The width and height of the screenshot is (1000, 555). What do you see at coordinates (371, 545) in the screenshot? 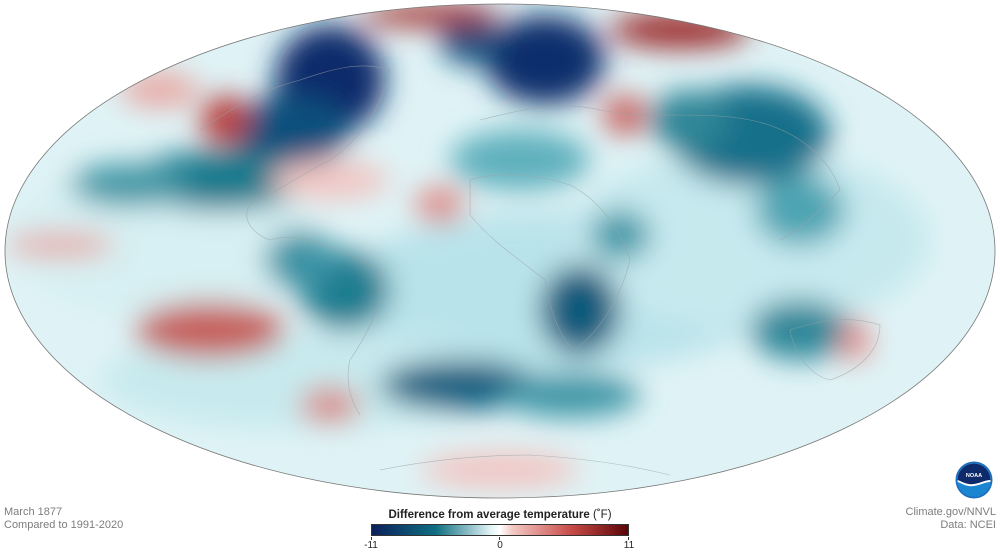
I see `legend-min-label: -11` at bounding box center [371, 545].